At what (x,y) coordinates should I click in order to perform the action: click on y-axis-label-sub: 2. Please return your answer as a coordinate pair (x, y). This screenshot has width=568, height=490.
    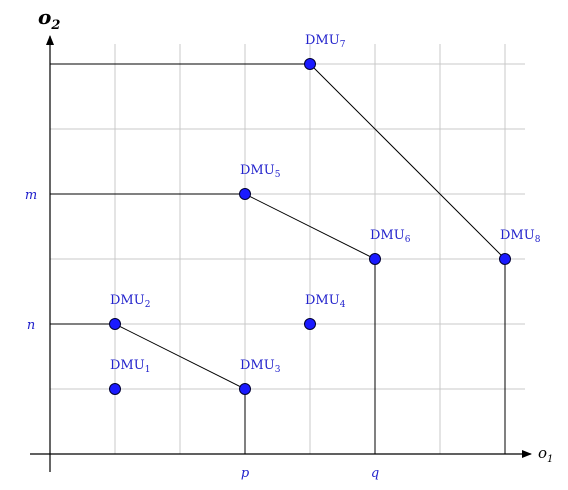
    Looking at the image, I should click on (55, 25).